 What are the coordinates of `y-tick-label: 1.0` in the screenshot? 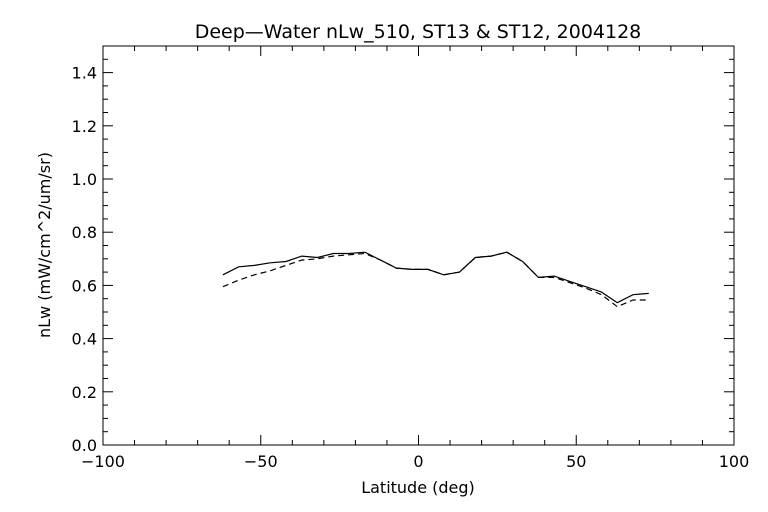 It's located at (84, 179).